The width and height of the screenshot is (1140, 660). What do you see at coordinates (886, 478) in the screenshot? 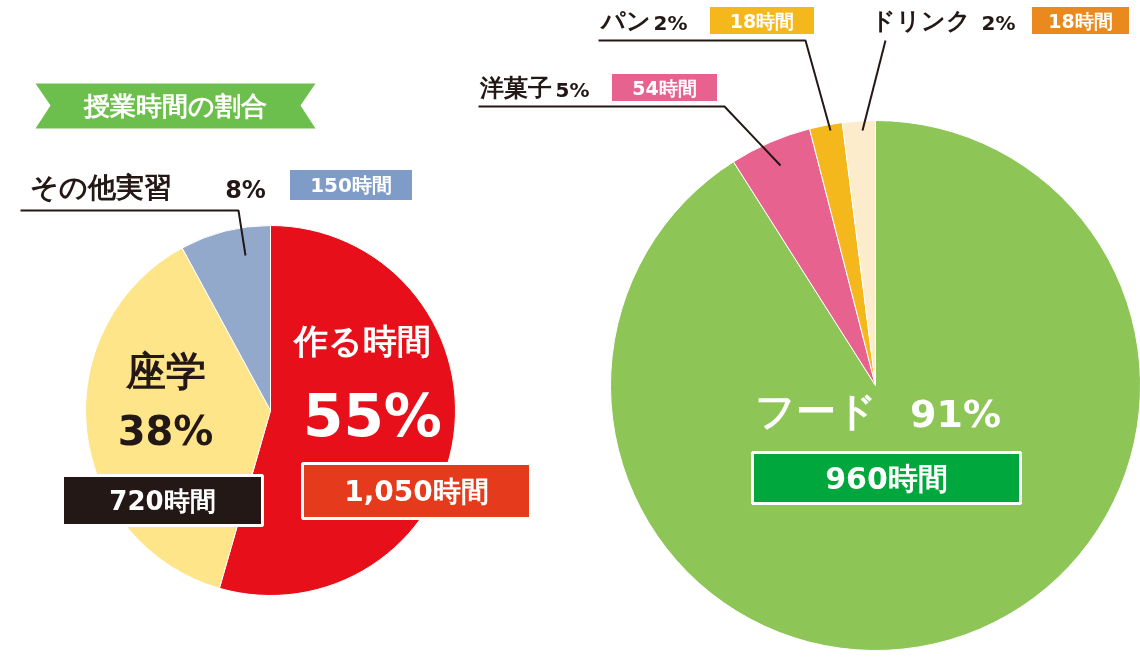
I see `text: 960時間` at bounding box center [886, 478].